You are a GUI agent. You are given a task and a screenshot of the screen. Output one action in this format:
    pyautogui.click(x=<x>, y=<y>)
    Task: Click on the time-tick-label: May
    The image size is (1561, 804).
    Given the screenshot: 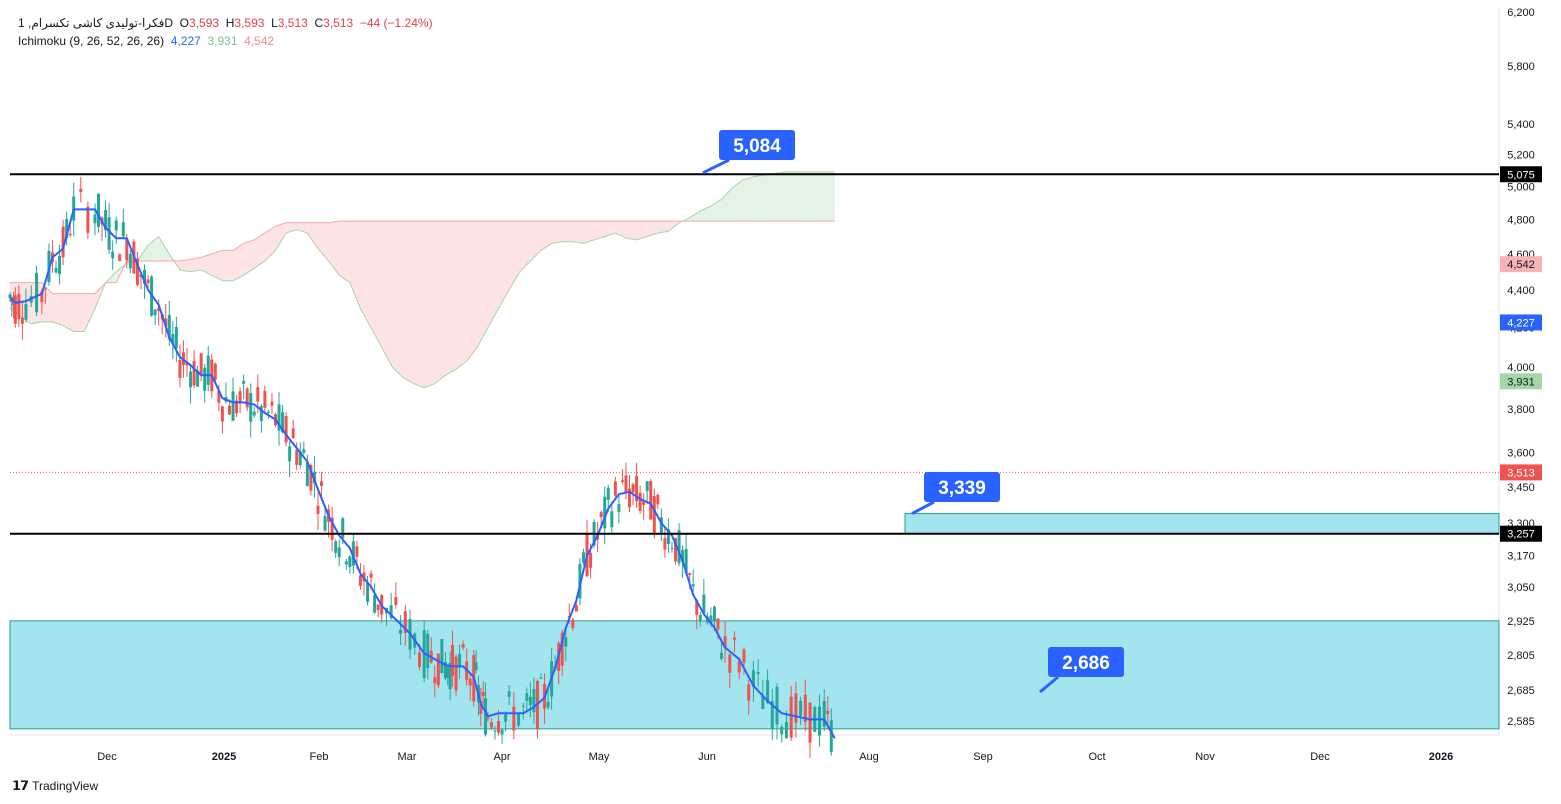 What is the action you would take?
    pyautogui.click(x=599, y=757)
    